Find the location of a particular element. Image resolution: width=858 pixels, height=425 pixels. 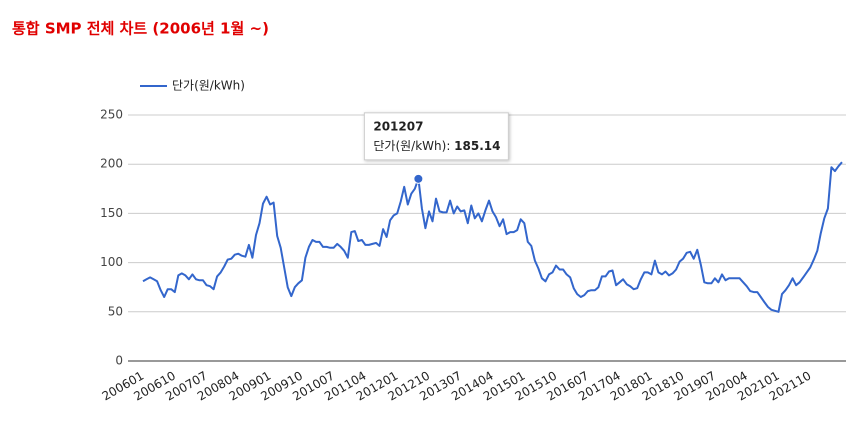

legend-label: 단가(원/kWh) is located at coordinates (208, 86).